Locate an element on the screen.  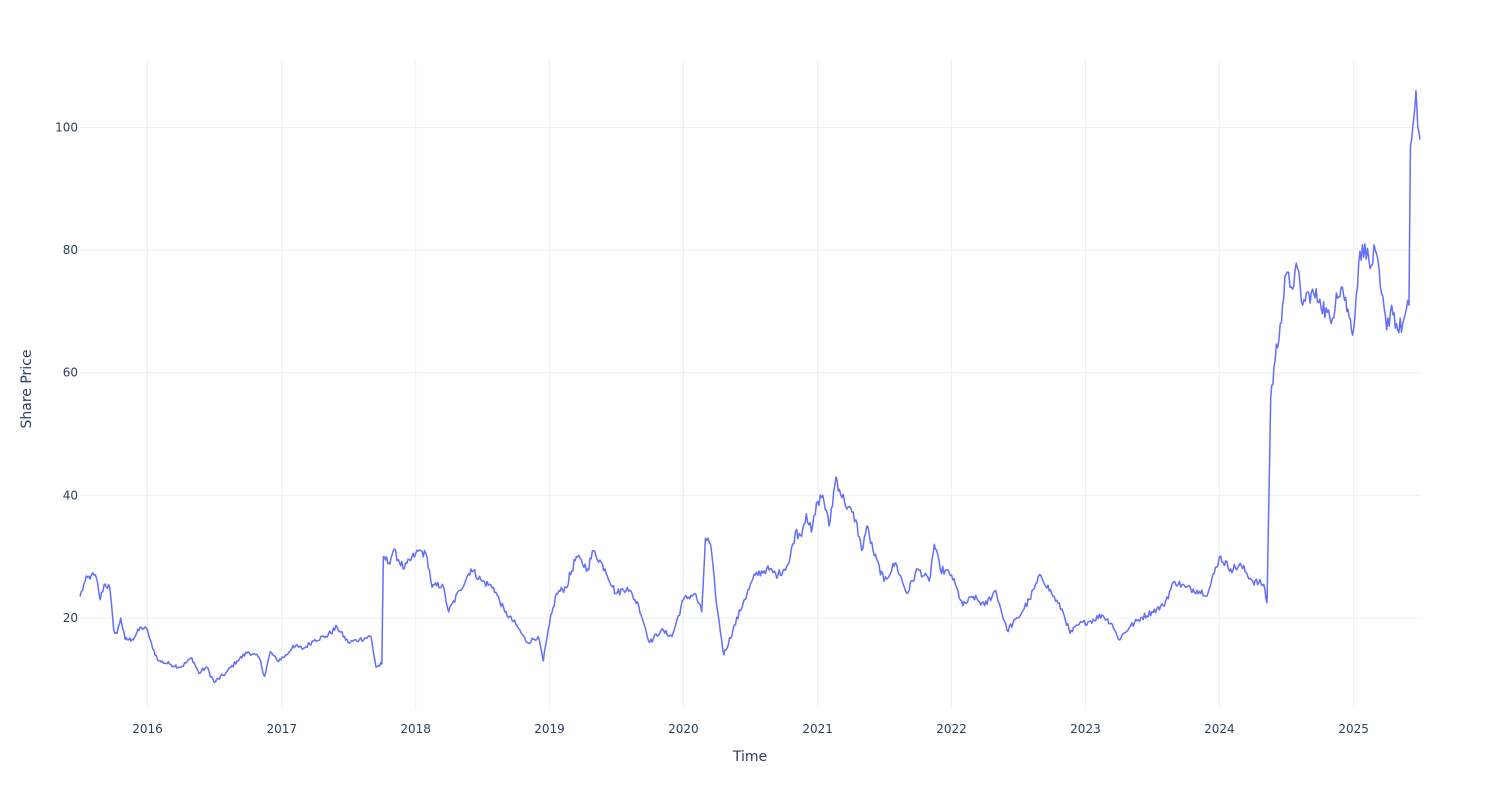
y-axis-ticks: 20 40 60 80 100 is located at coordinates (66, 372).